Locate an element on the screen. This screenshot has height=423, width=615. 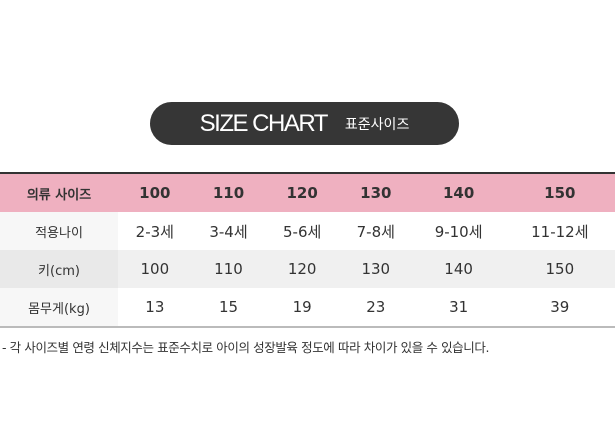
table-header-row: 의류 사이즈 100 110 120 130 140 150 is located at coordinates (307, 192).